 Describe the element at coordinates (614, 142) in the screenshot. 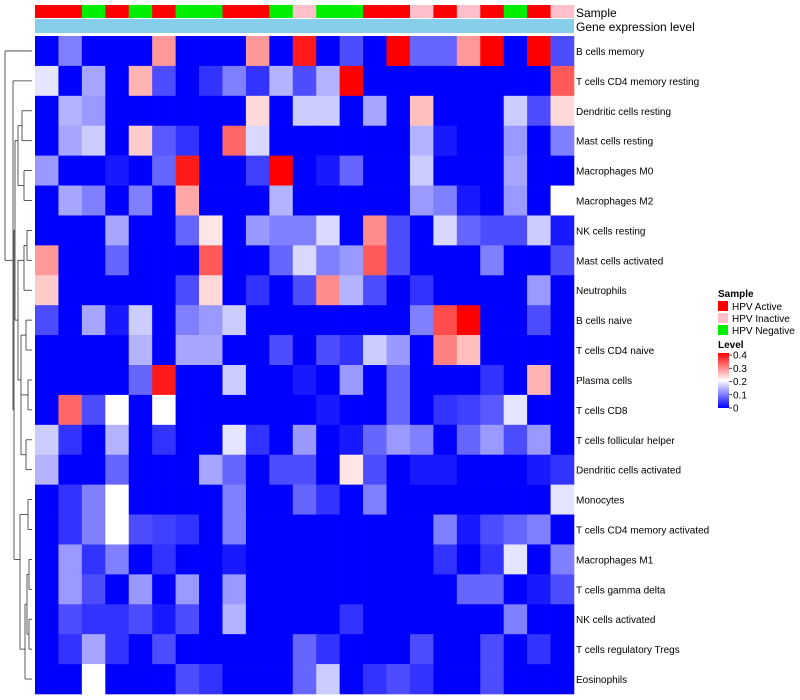

I see `row-label: Mast cells resting` at that location.